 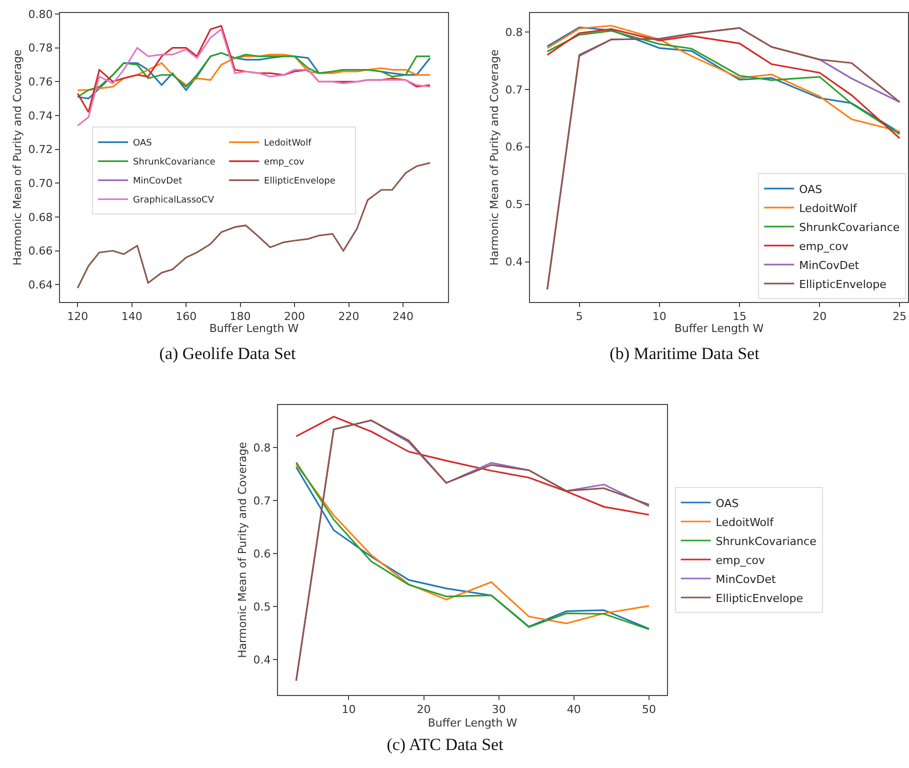 What do you see at coordinates (40, 82) in the screenshot?
I see `y-tick-label: 0.76` at bounding box center [40, 82].